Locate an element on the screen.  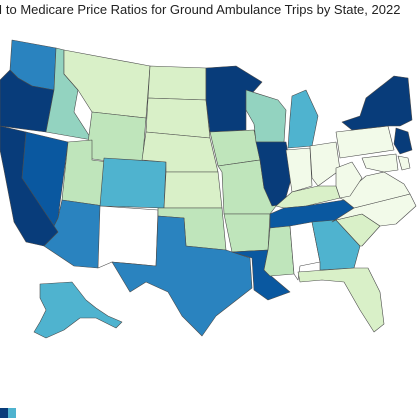
state-DE is located at coordinates (404, 163).